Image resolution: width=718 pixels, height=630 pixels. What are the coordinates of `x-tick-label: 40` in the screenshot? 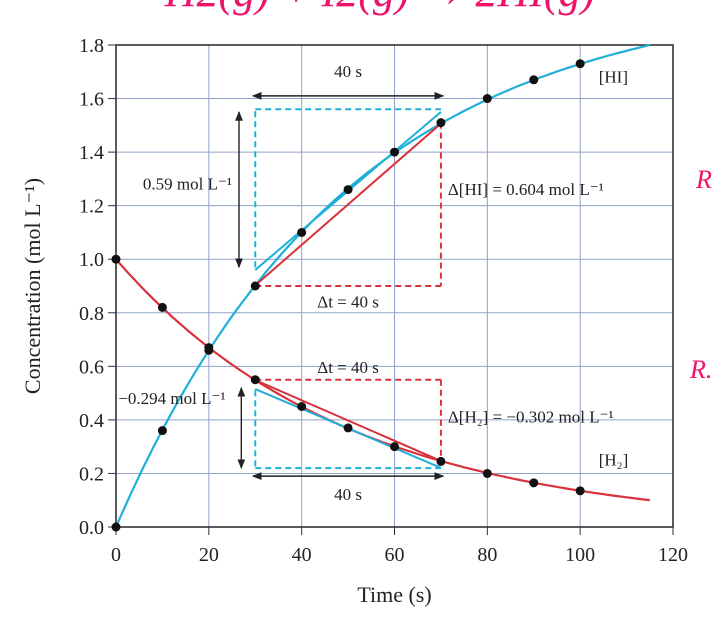 It's located at (302, 555).